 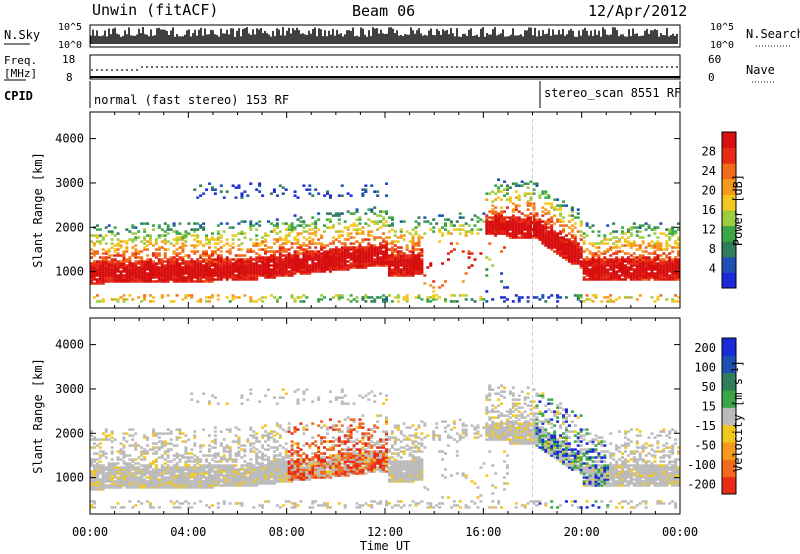 What do you see at coordinates (69, 77) in the screenshot?
I see `freq-tick-bottom: 8` at bounding box center [69, 77].